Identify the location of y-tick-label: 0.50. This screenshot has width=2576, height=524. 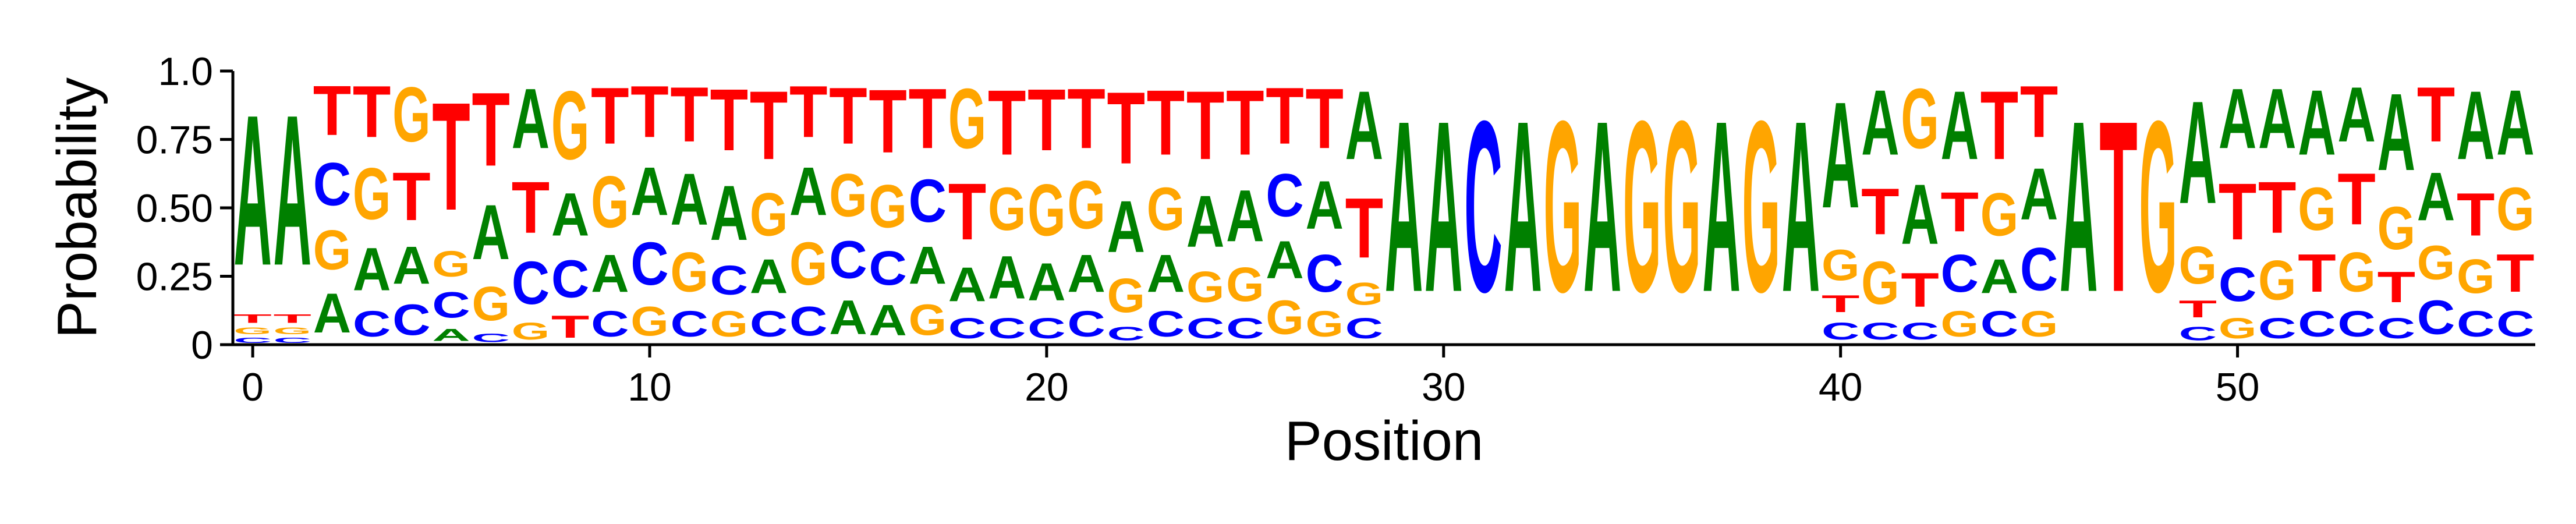
(174, 208).